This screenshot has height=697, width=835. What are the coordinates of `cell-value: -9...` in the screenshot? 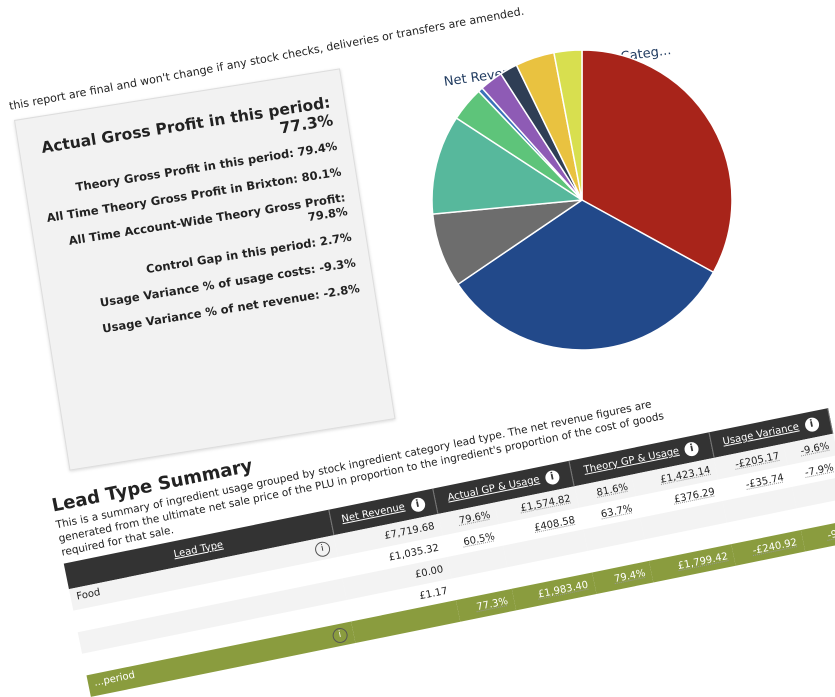 It's located at (830, 534).